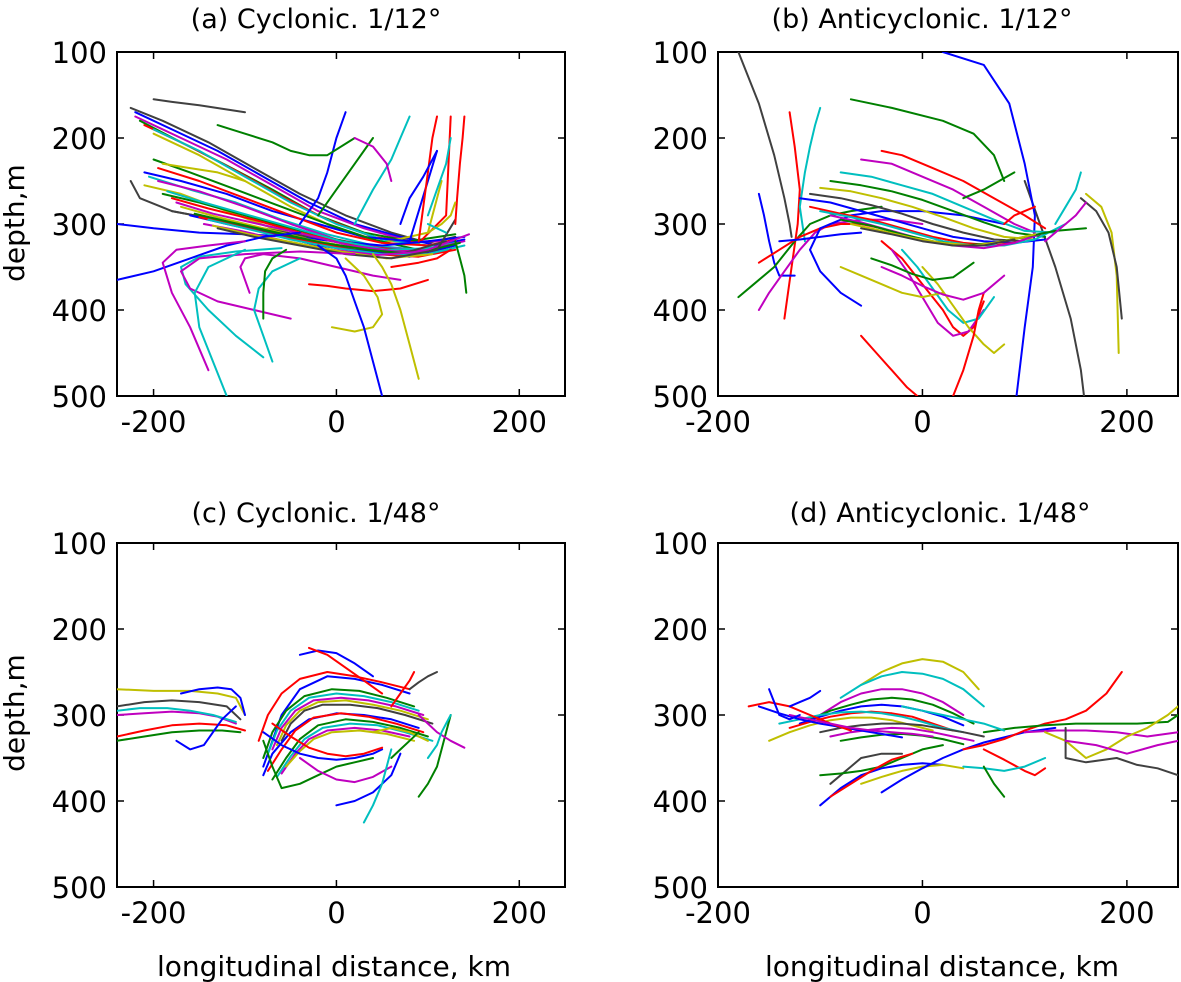 This screenshot has height=982, width=1181. What do you see at coordinates (15, 713) in the screenshot?
I see `y-axis-label: depth,m` at bounding box center [15, 713].